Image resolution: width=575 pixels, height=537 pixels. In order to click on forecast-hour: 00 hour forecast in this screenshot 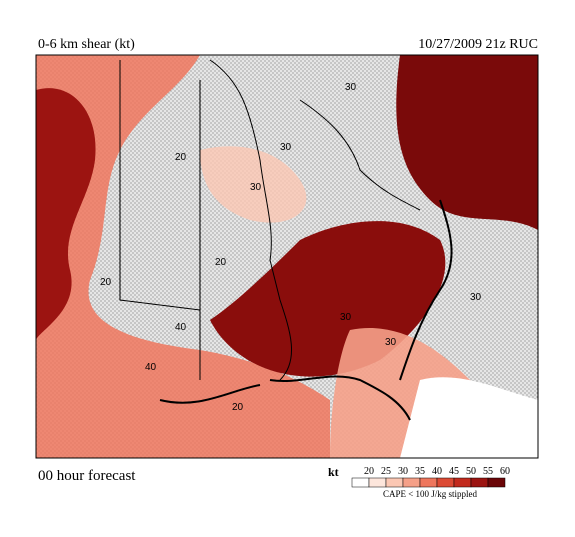, I will do `click(87, 476)`.